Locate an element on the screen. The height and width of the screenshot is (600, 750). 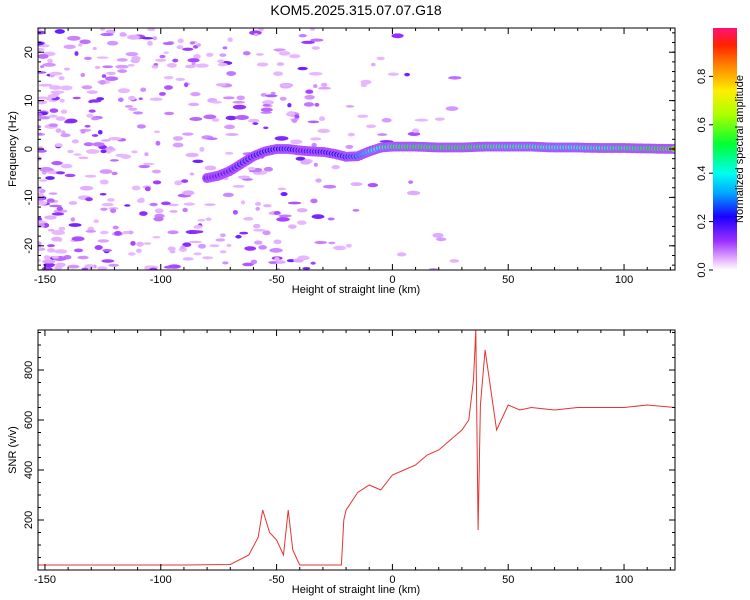
colorbar-label: Normalized spectral amplitude is located at coordinates (740, 149).